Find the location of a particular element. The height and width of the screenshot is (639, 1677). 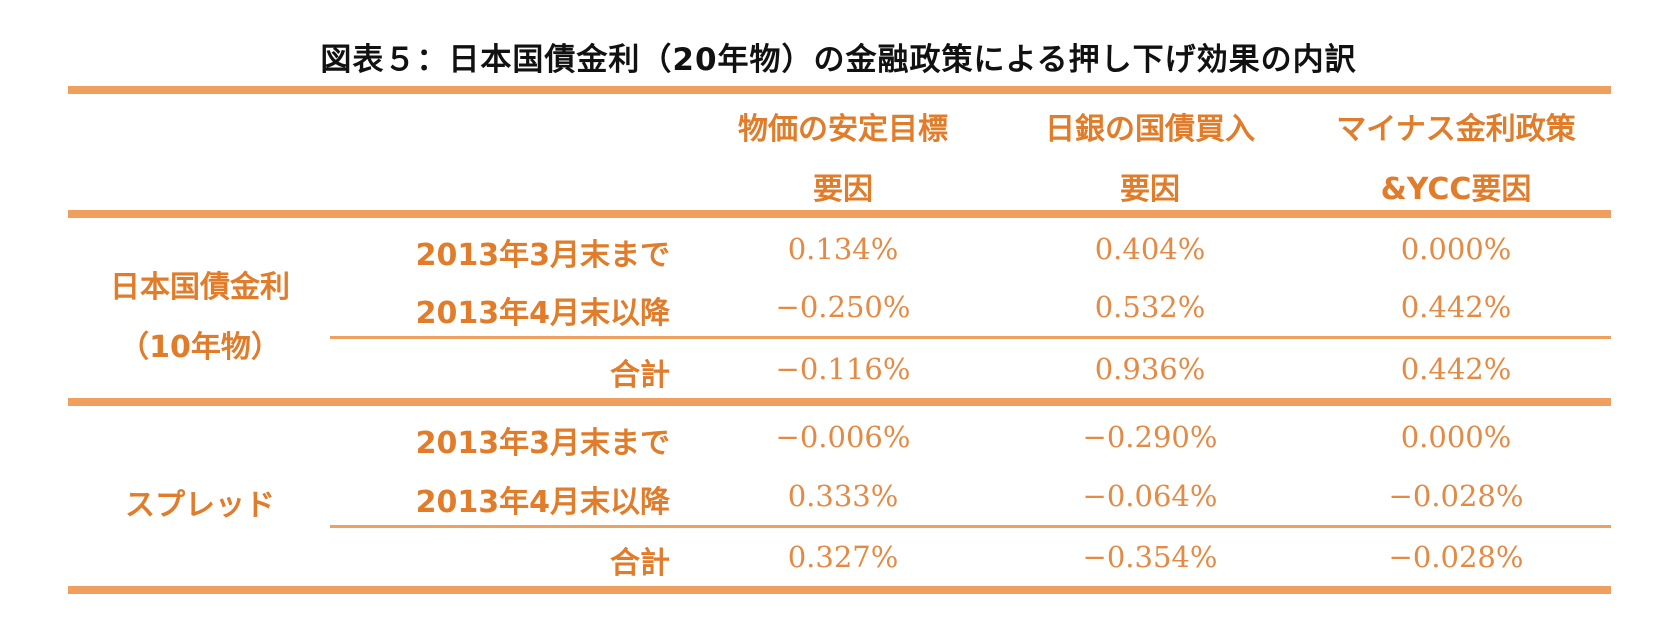

table-cell: −0.116% is located at coordinates (843, 369).